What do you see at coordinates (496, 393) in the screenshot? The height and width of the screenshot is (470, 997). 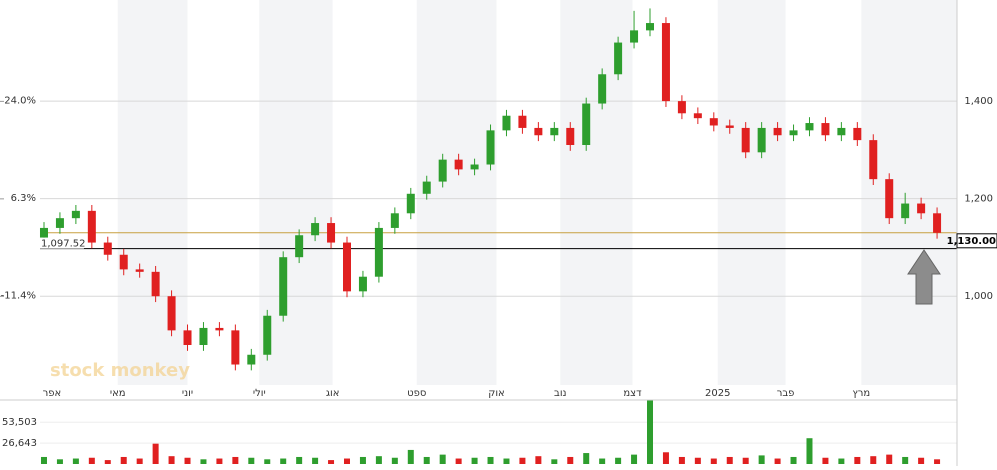 I see `x-tick-label: אוק` at bounding box center [496, 393].